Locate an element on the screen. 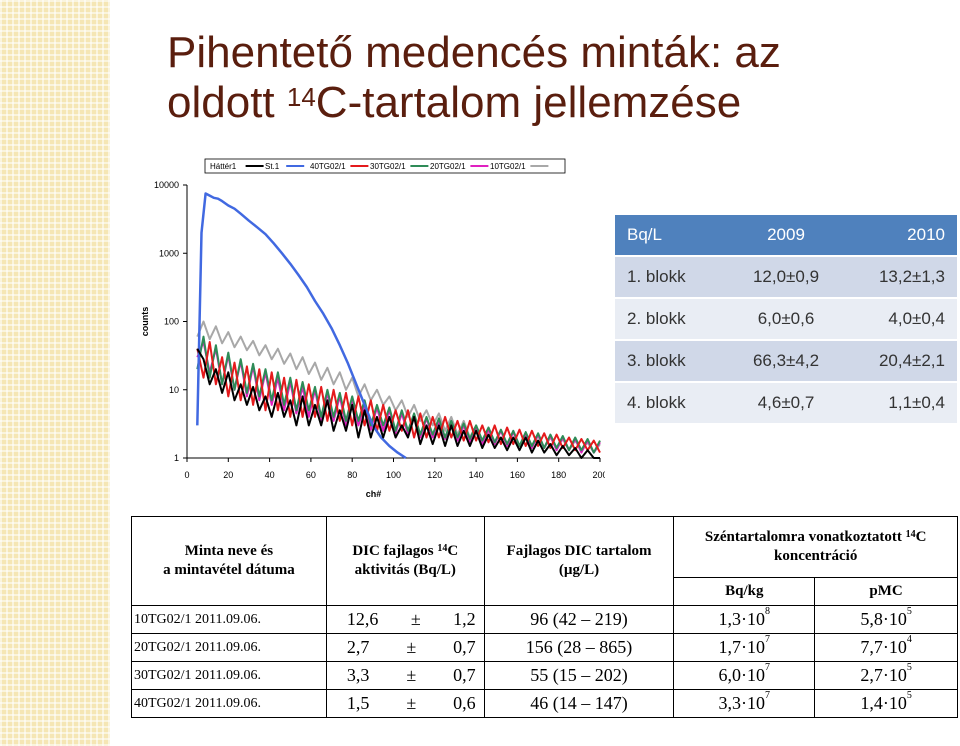 Image resolution: width=960 pixels, height=746 pixels. activity-row: 4. blokk 4,6±0,7 1,1±0,4 is located at coordinates (786, 403).